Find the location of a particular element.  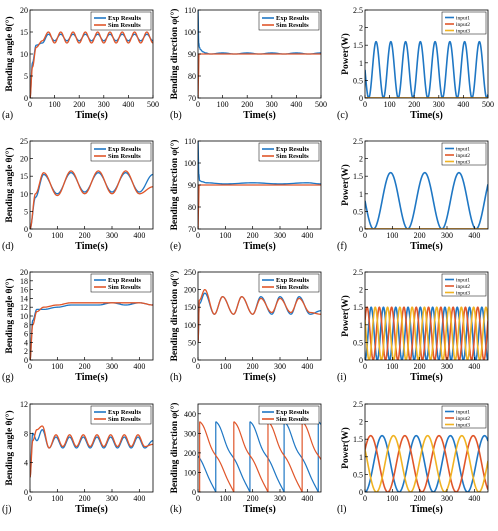

panel-e-xtick-label: 200 is located at coordinates (253, 235).